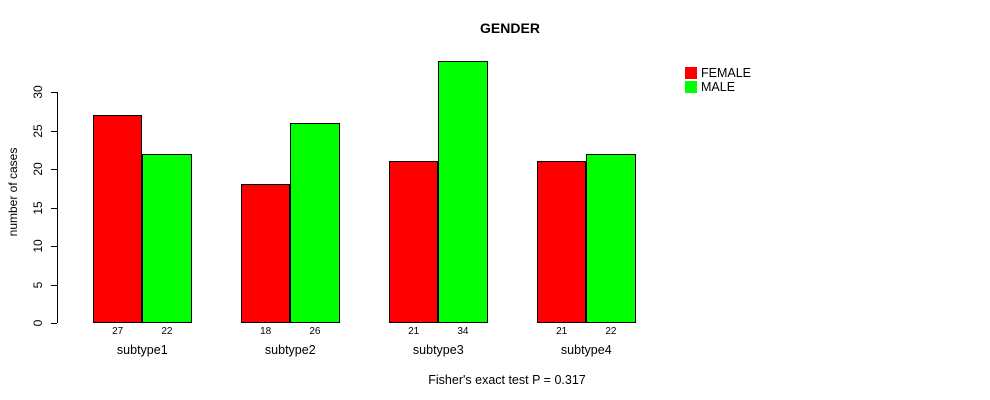 This screenshot has width=990, height=400. What do you see at coordinates (266, 331) in the screenshot?
I see `bar-value-label: 18` at bounding box center [266, 331].